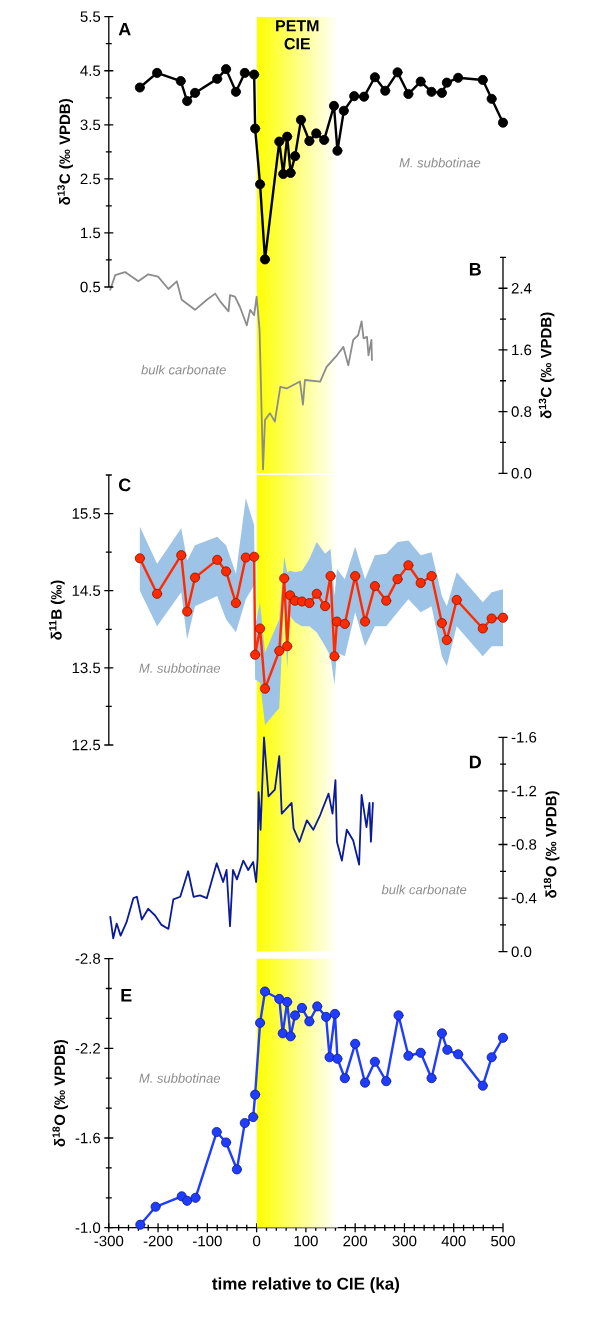 This screenshot has width=603, height=1323. What do you see at coordinates (521, 411) in the screenshot?
I see `y-tick-label: 0.8` at bounding box center [521, 411].